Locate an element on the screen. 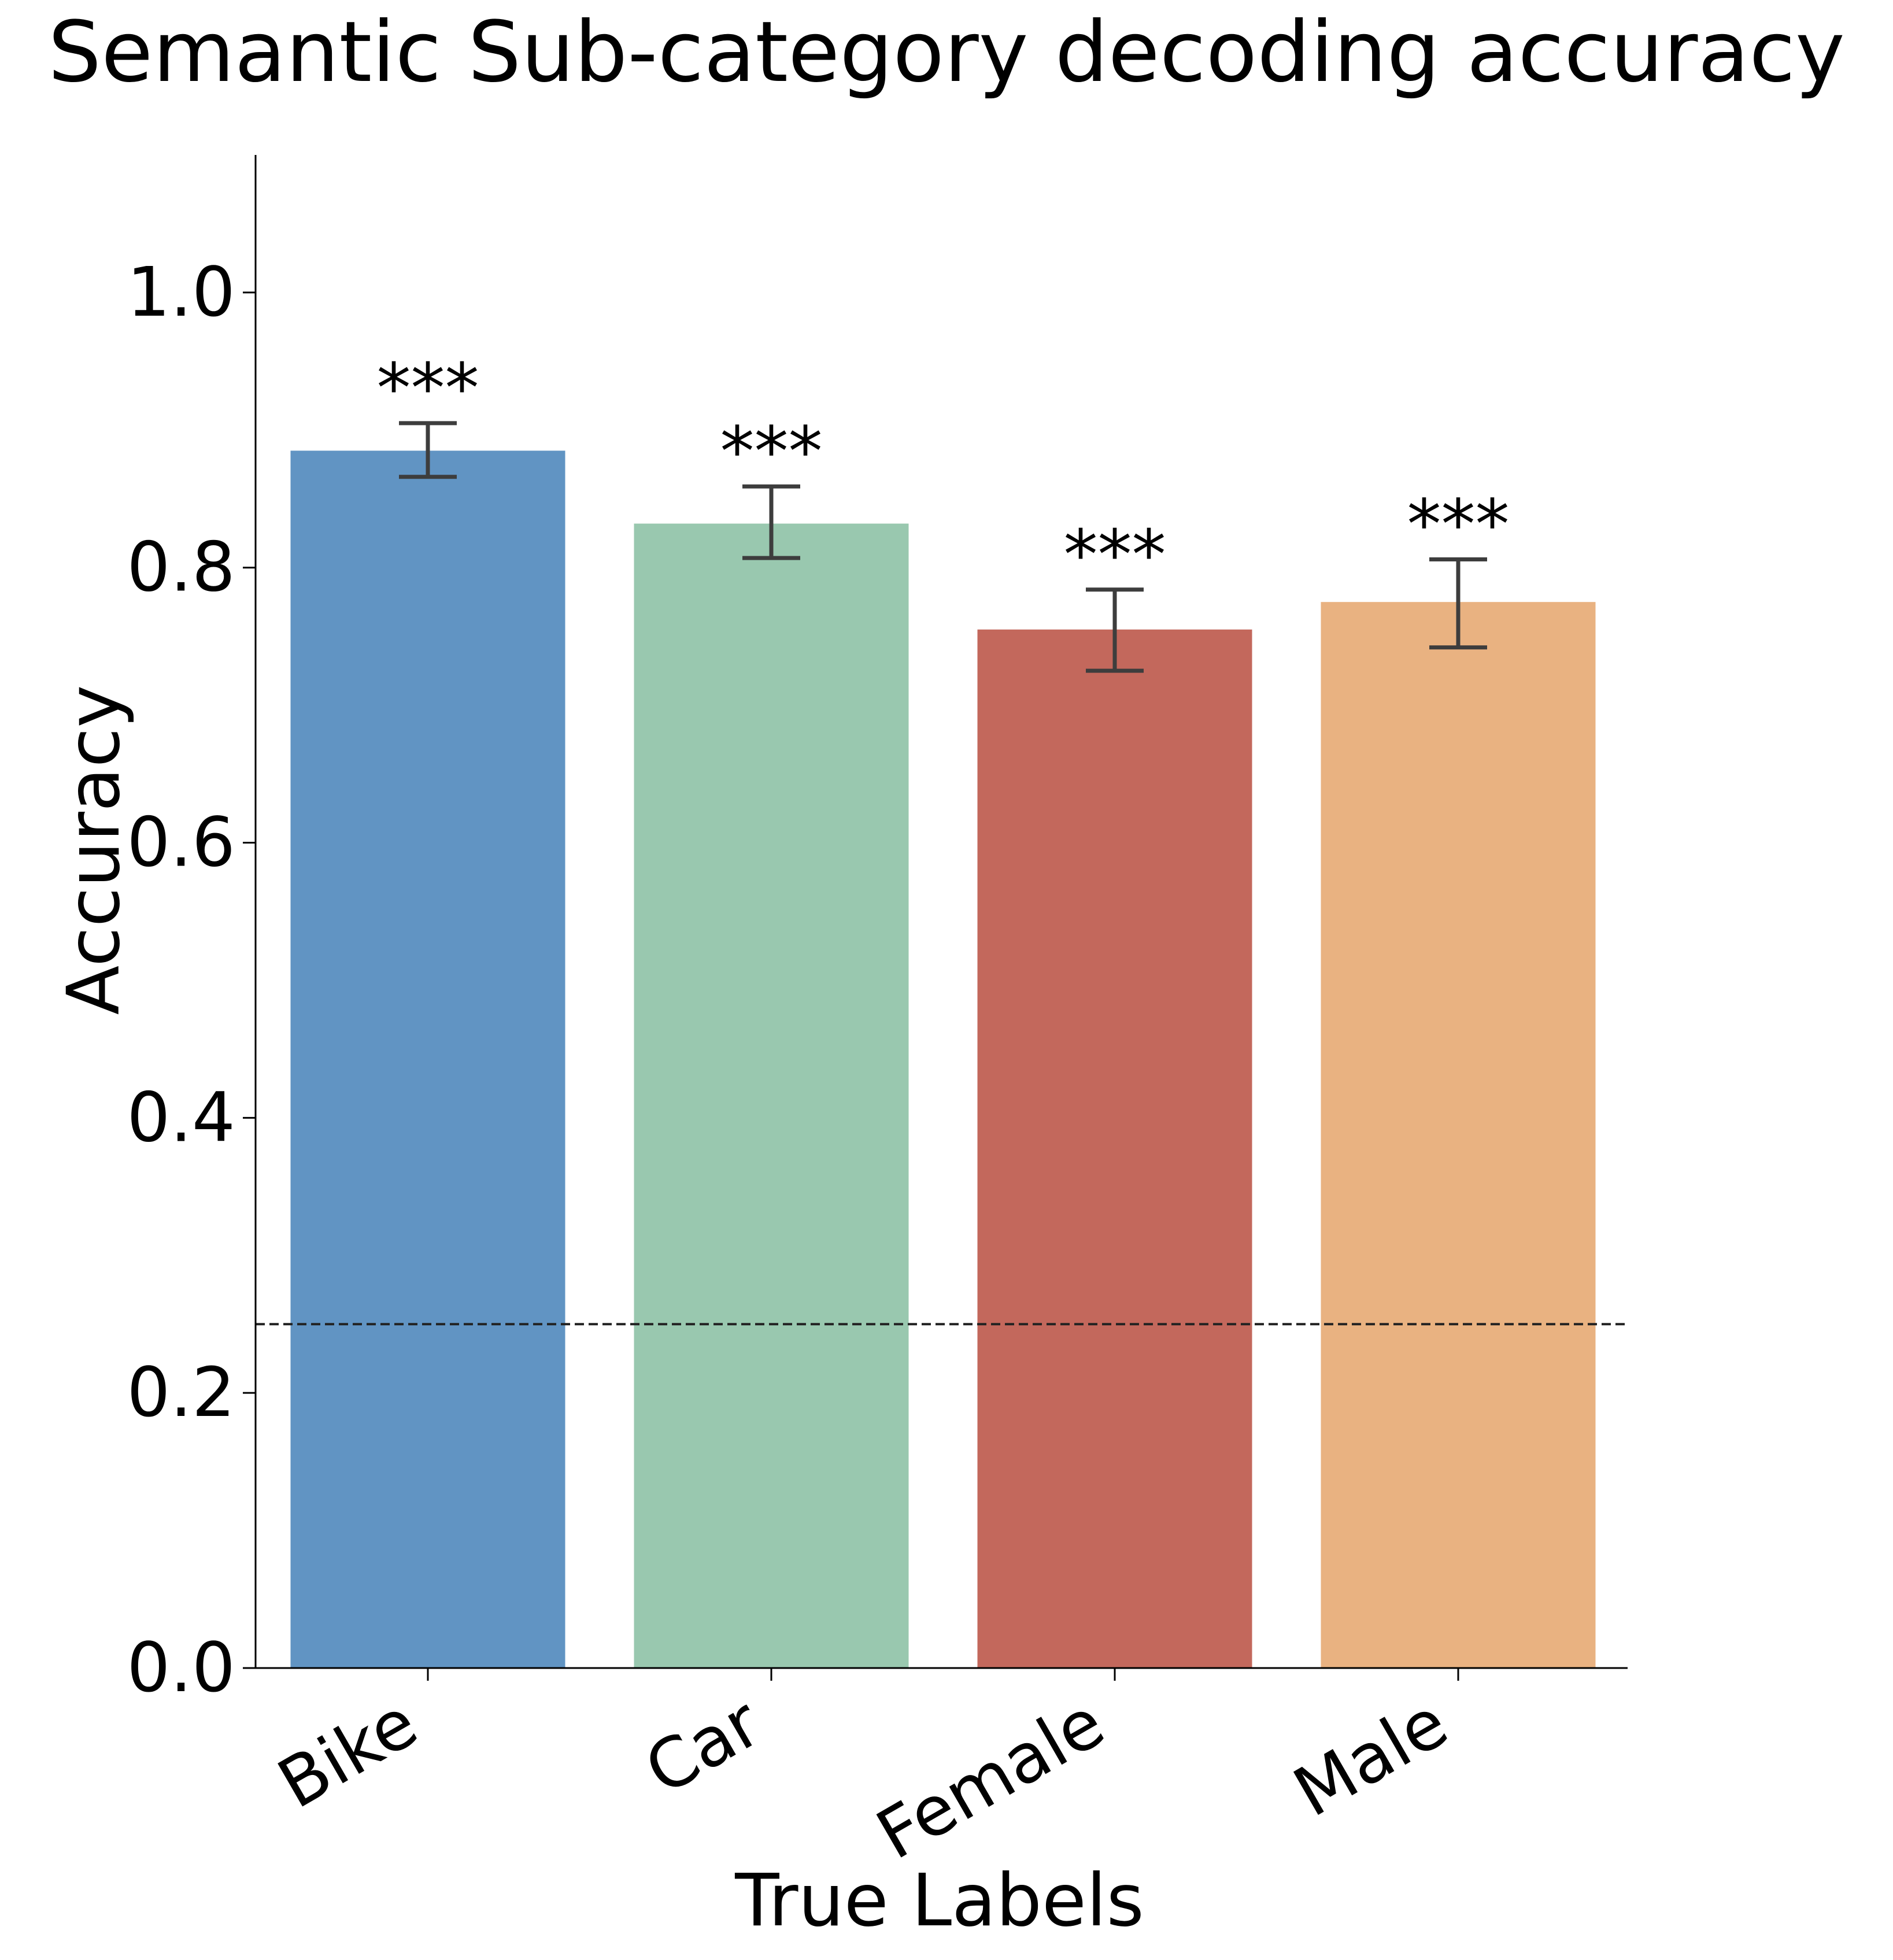 Image resolution: width=1893 pixels, height=1960 pixels. x-axis-label: True Labels is located at coordinates (939, 1901).